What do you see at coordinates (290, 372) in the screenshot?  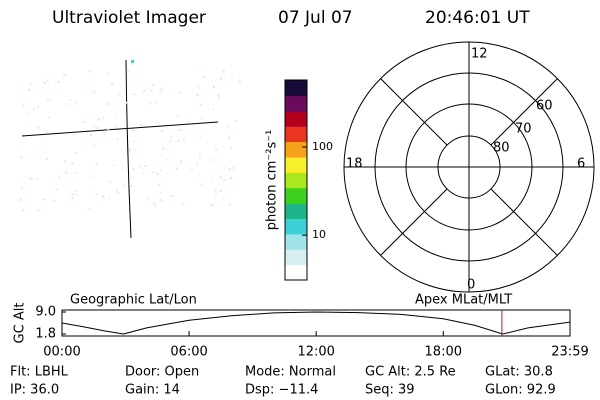 I see `info-field: Mode: Normal` at bounding box center [290, 372].